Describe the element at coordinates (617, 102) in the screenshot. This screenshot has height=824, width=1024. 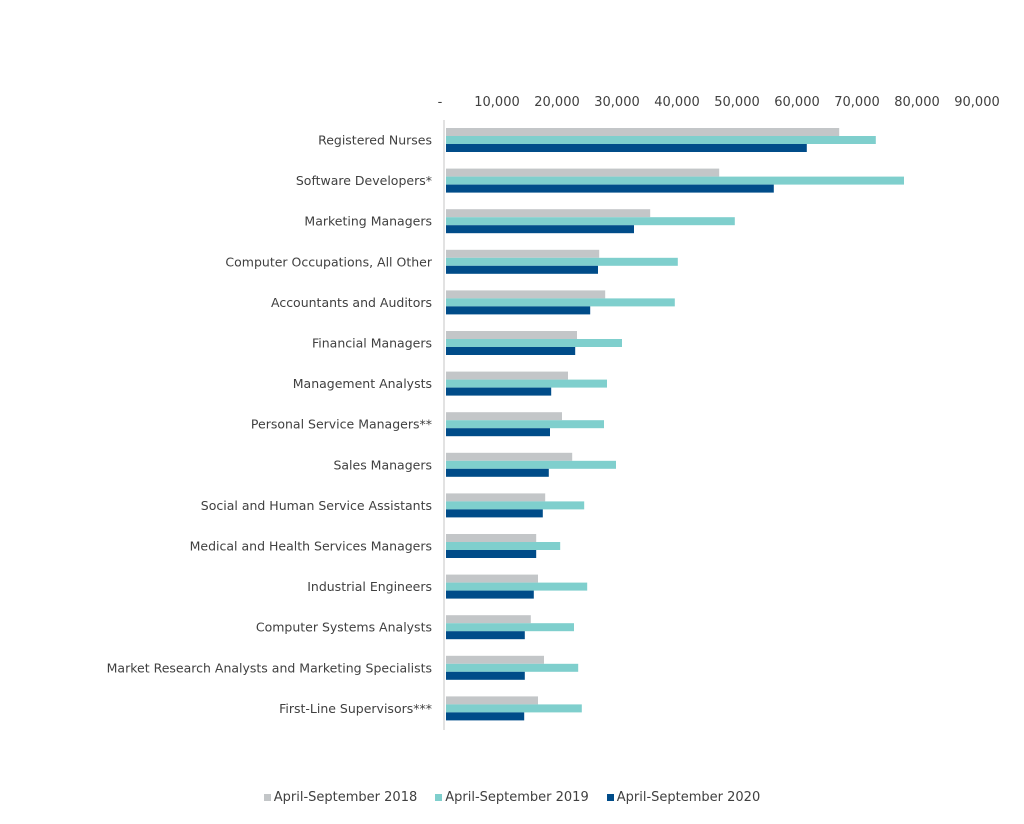
I see `x-tick-label: 30,000` at that location.